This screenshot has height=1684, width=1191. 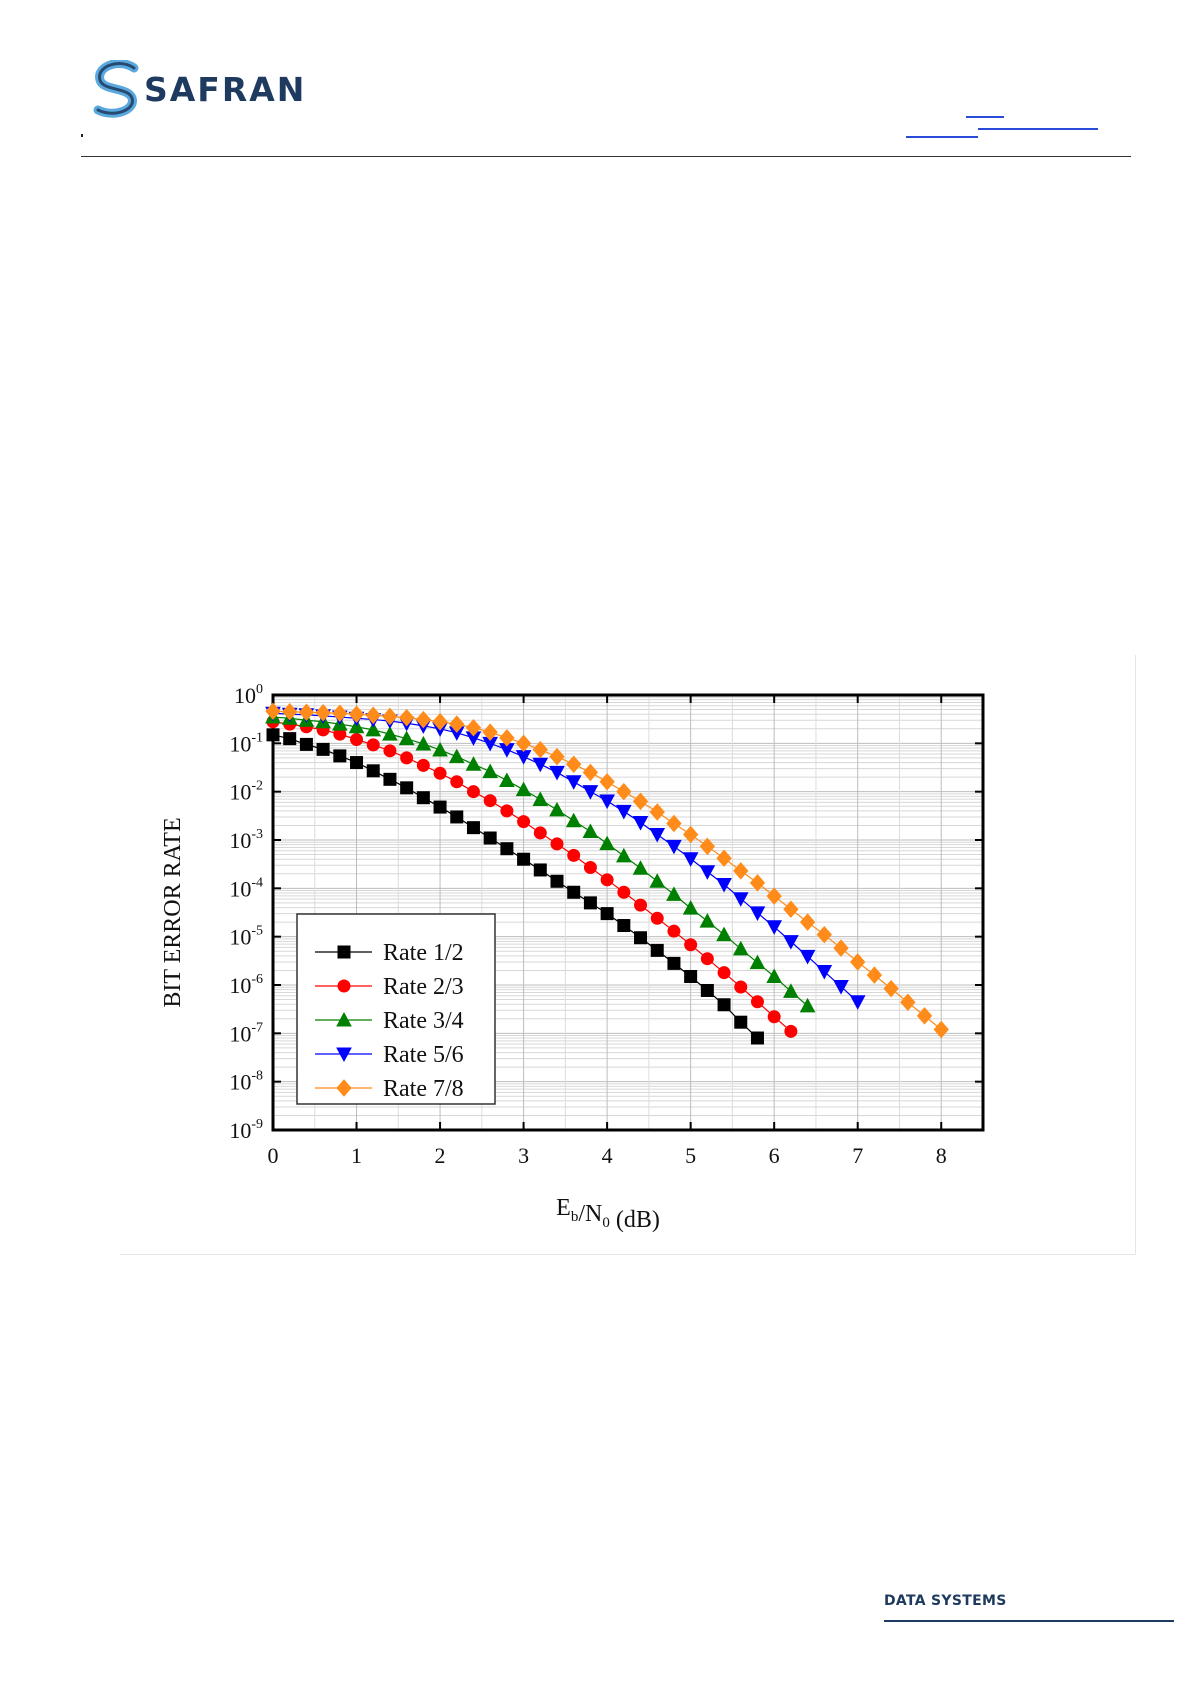 I want to click on footer-divider, so click(x=1029, y=1621).